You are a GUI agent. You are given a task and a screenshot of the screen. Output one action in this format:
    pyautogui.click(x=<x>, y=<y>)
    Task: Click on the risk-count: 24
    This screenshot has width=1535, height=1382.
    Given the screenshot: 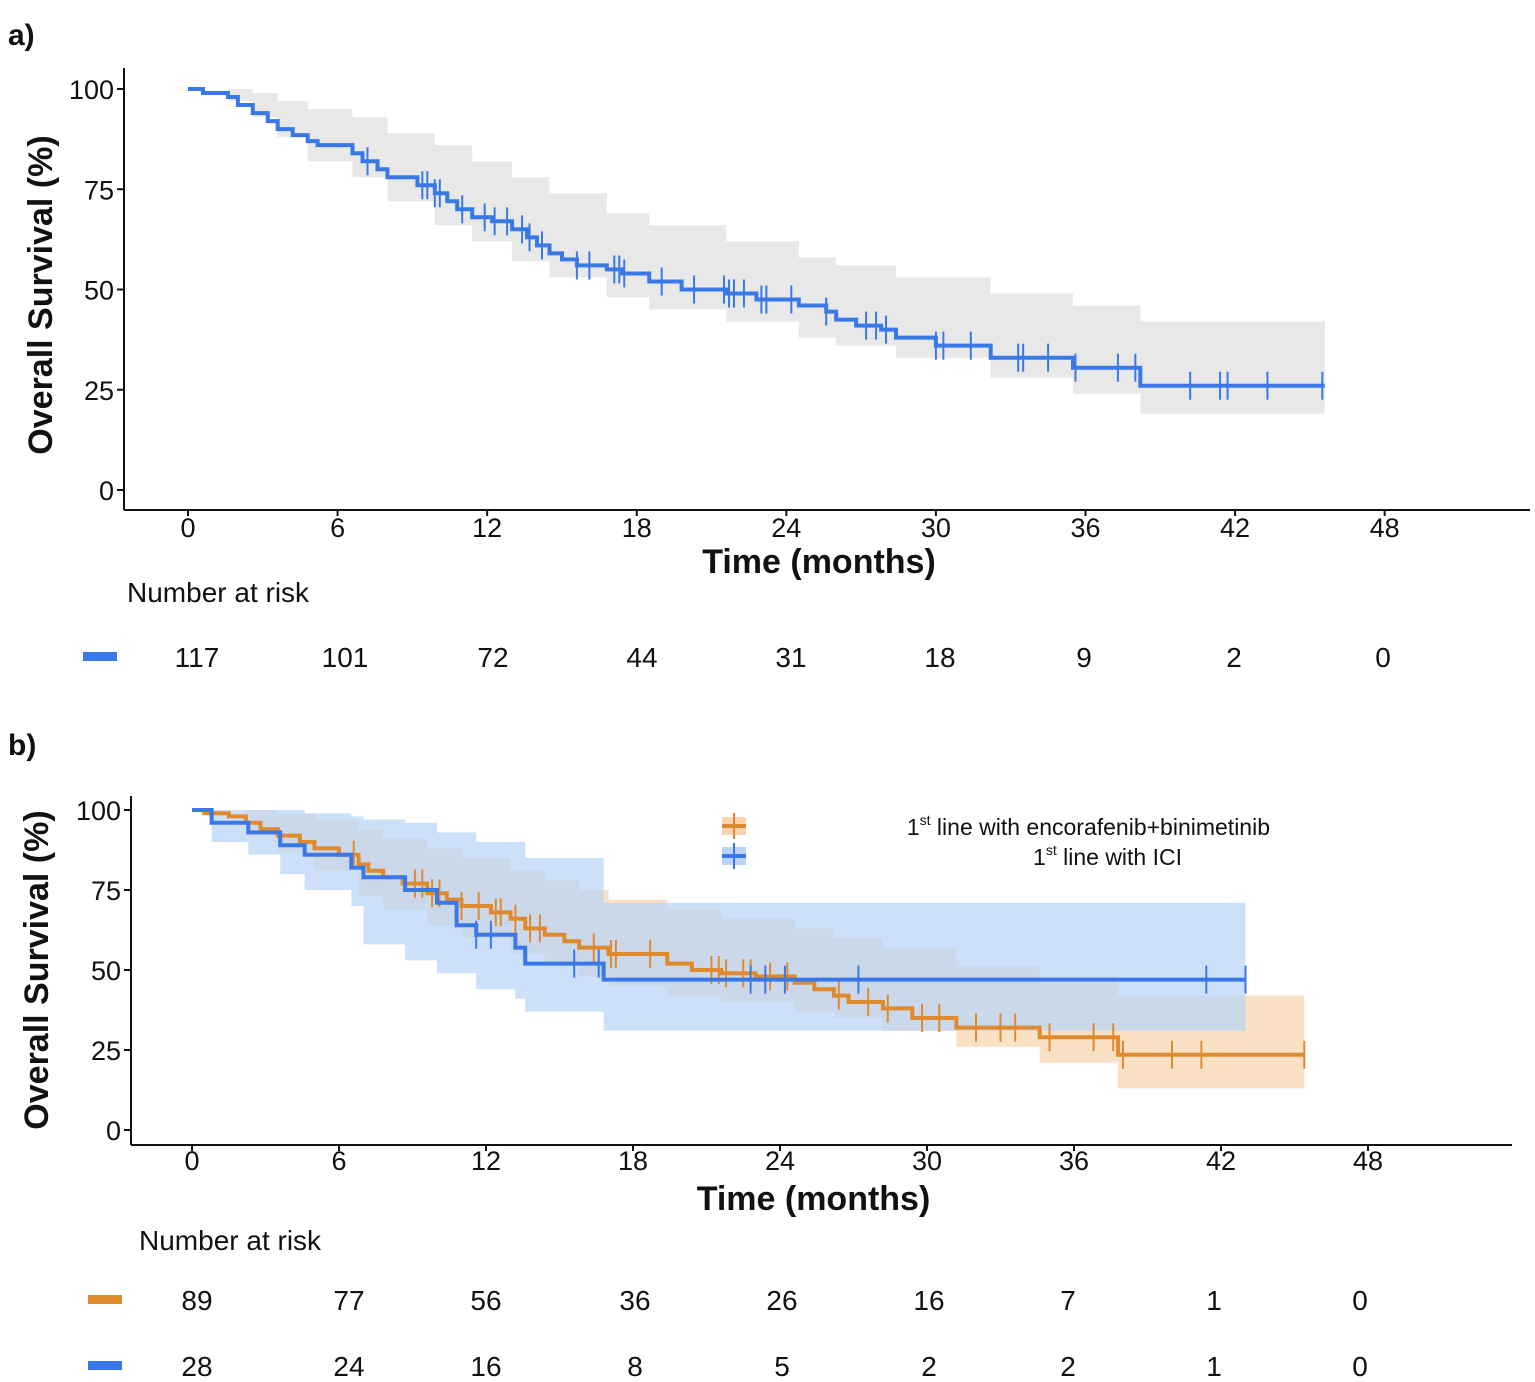 What is the action you would take?
    pyautogui.click(x=348, y=1366)
    